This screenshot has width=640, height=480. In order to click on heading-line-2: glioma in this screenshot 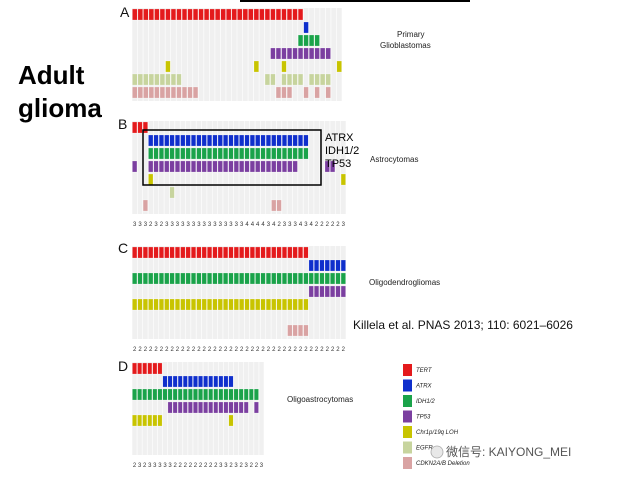, I will do `click(60, 108)`.